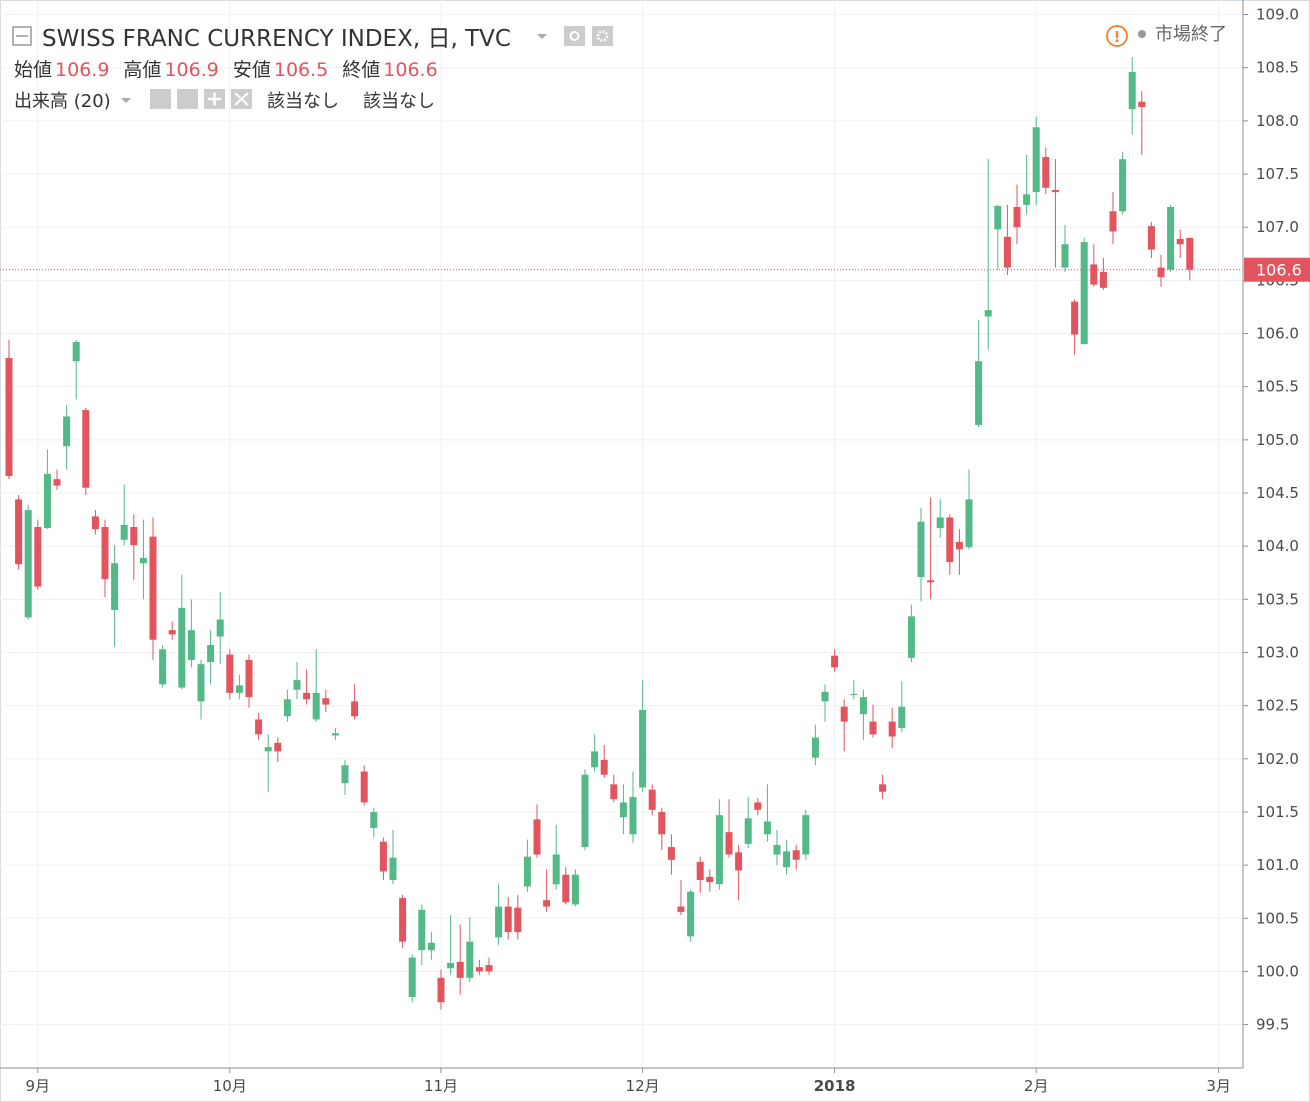 The height and width of the screenshot is (1102, 1310). What do you see at coordinates (1277, 812) in the screenshot?
I see `y-tick-label: 101.5` at bounding box center [1277, 812].